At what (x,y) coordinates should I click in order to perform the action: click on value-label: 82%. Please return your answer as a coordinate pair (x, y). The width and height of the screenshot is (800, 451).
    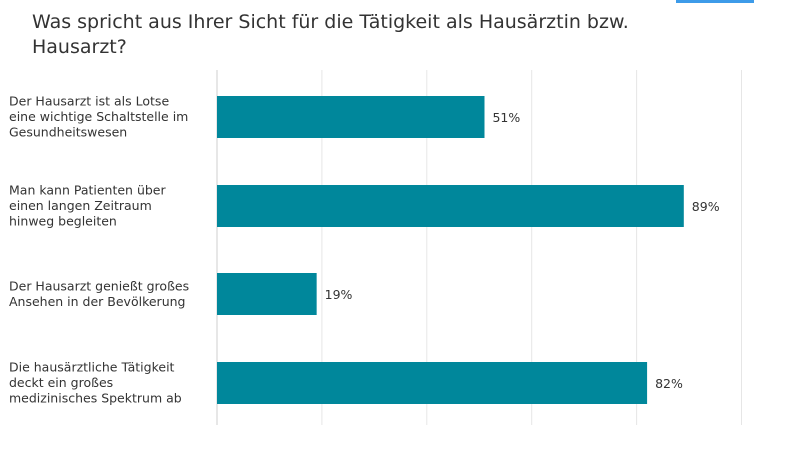
    Looking at the image, I should click on (669, 383).